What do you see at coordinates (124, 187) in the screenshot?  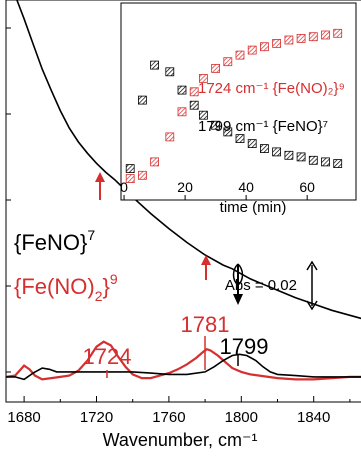 I see `inset-x-tick-label: 0` at bounding box center [124, 187].